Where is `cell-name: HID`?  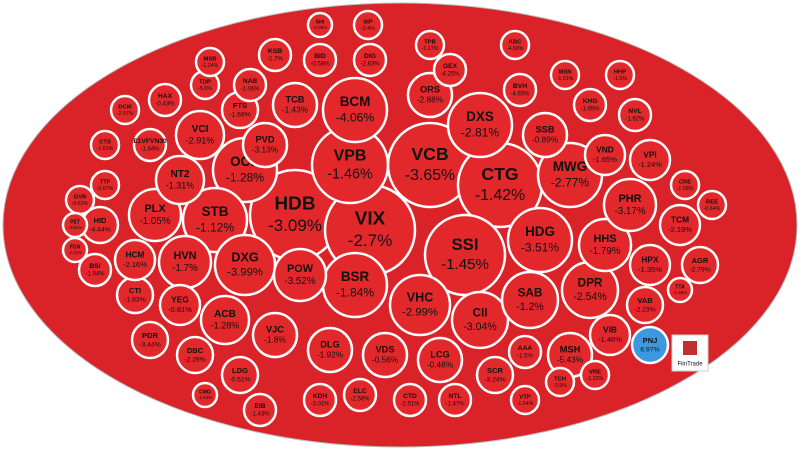 cell-name: HID is located at coordinates (101, 220).